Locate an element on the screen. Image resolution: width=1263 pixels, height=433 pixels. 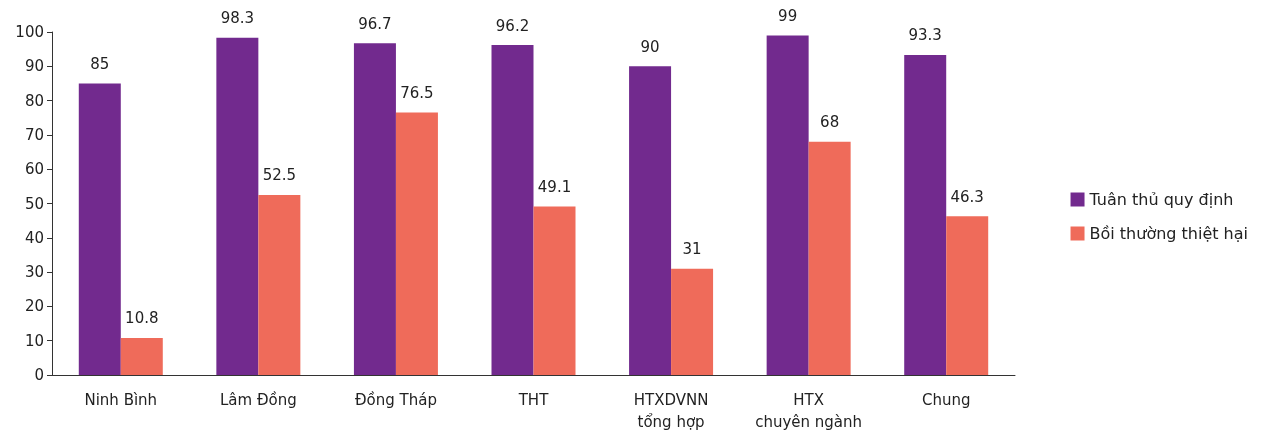
data-label: 49.1 is located at coordinates (554, 187).